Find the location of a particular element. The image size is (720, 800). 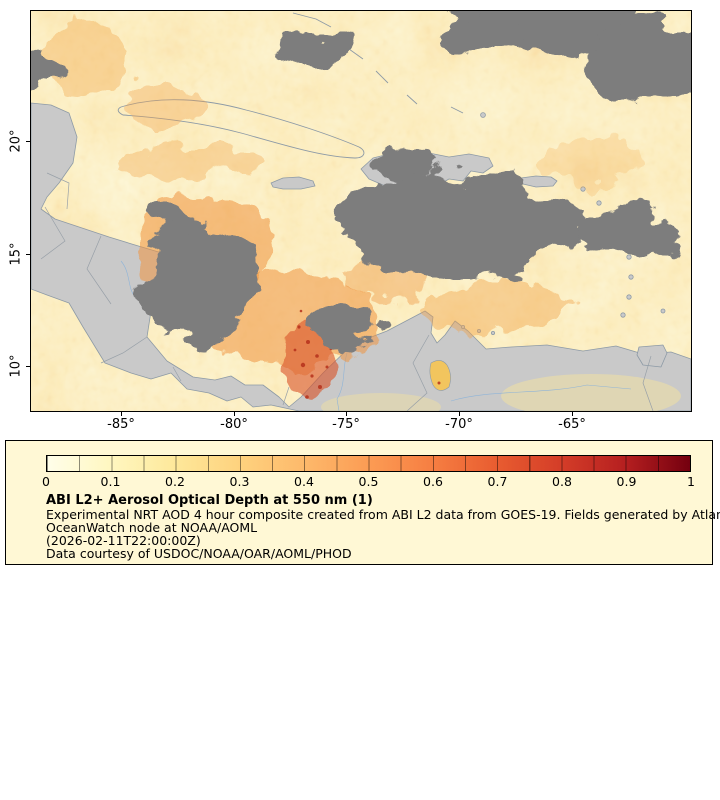

colorbar-tick-label: 0.2 is located at coordinates (175, 481).